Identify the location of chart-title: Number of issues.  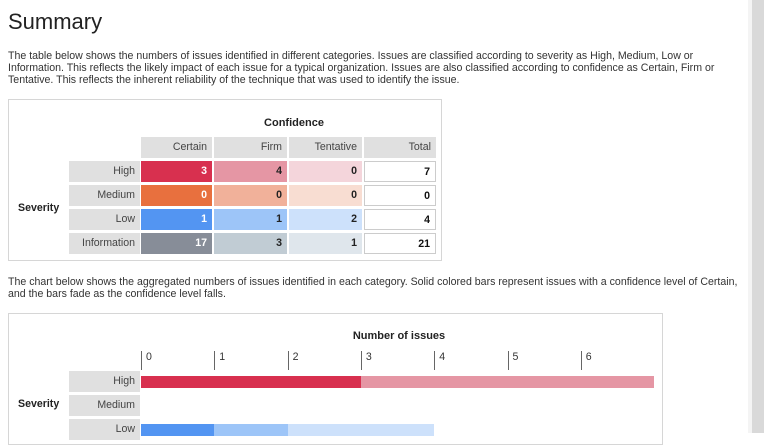
(399, 336).